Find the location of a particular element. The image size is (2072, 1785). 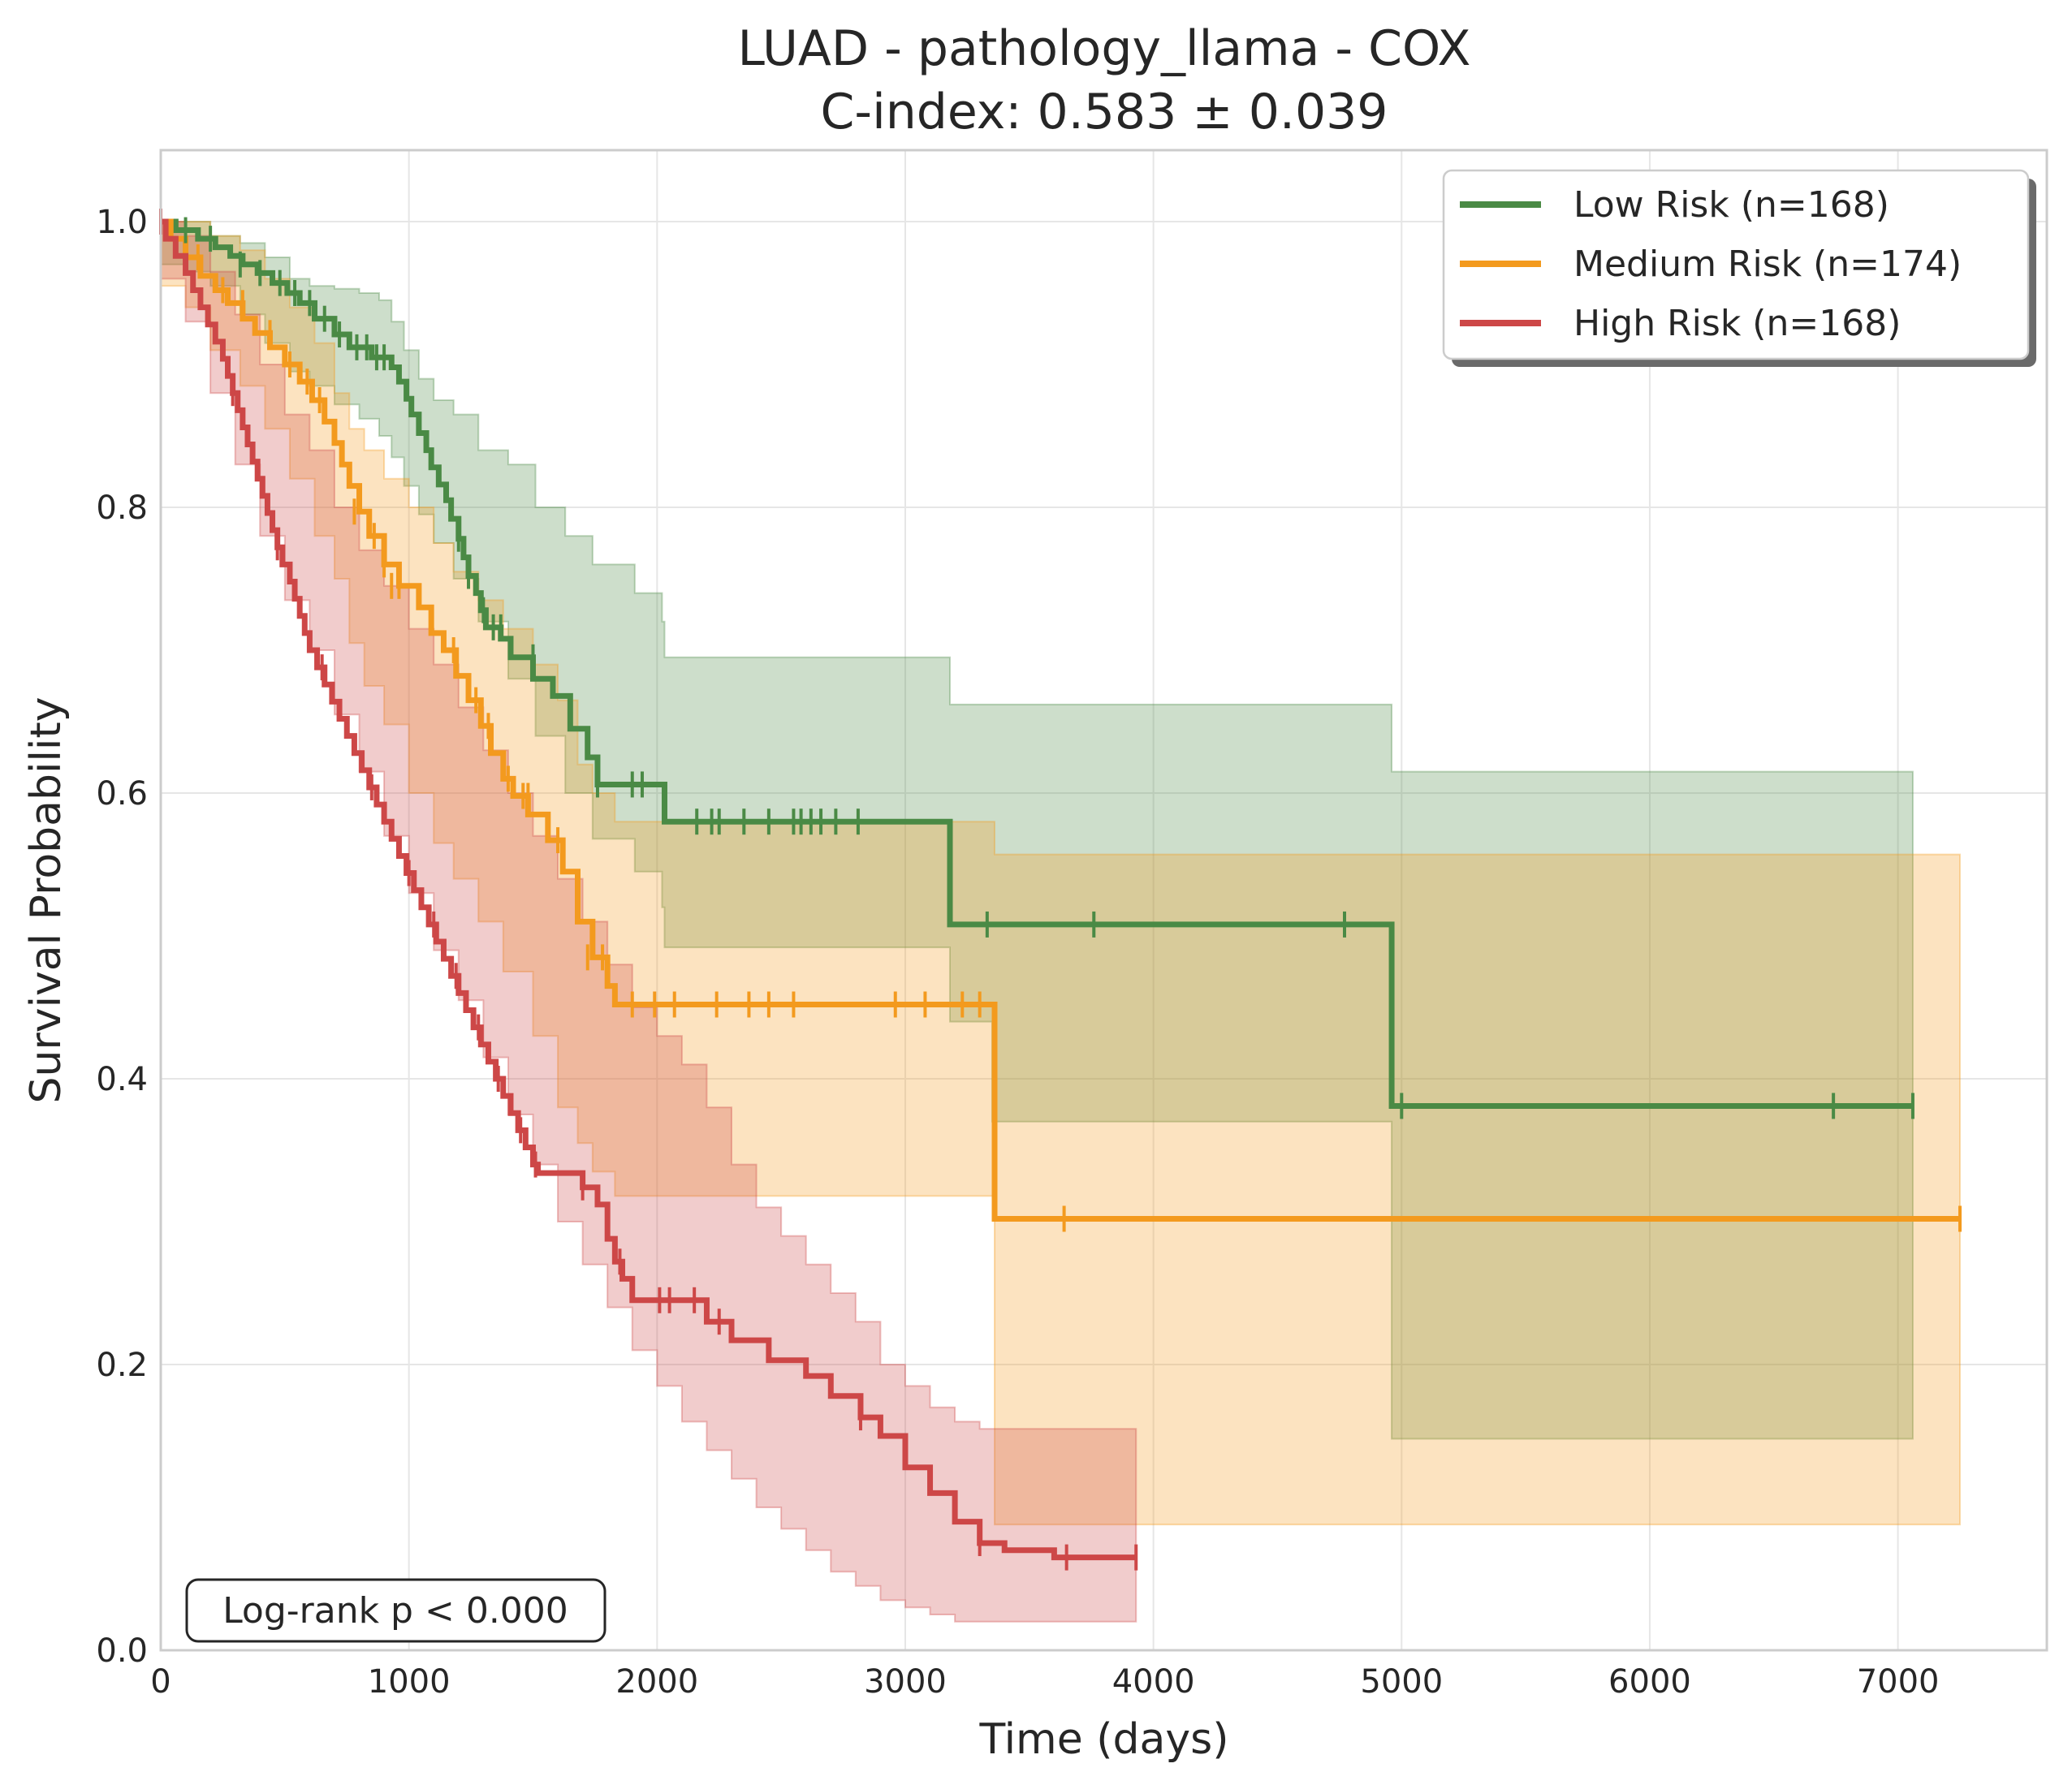

y-tick-label: 1.0 is located at coordinates (122, 223).